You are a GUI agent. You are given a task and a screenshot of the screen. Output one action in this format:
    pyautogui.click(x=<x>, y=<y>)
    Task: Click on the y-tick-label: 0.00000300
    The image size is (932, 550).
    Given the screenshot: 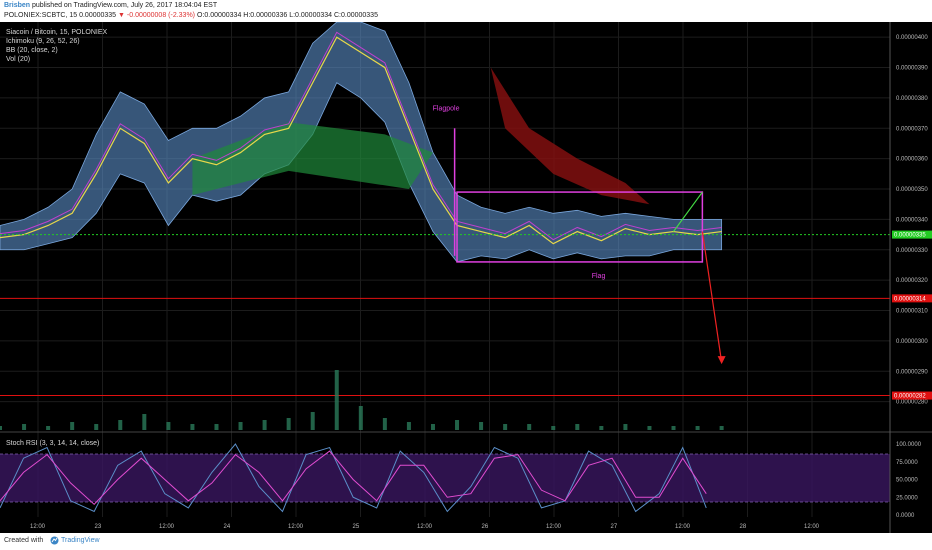 What is the action you would take?
    pyautogui.click(x=912, y=342)
    